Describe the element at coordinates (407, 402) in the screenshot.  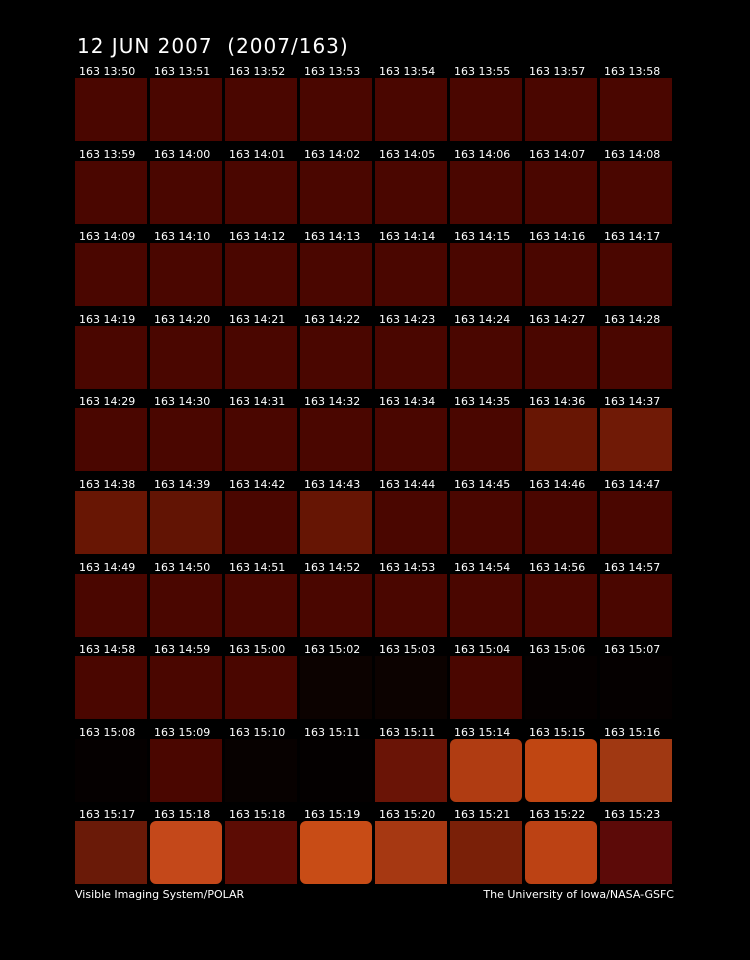
I see `frame-label: 163 14:34` at that location.